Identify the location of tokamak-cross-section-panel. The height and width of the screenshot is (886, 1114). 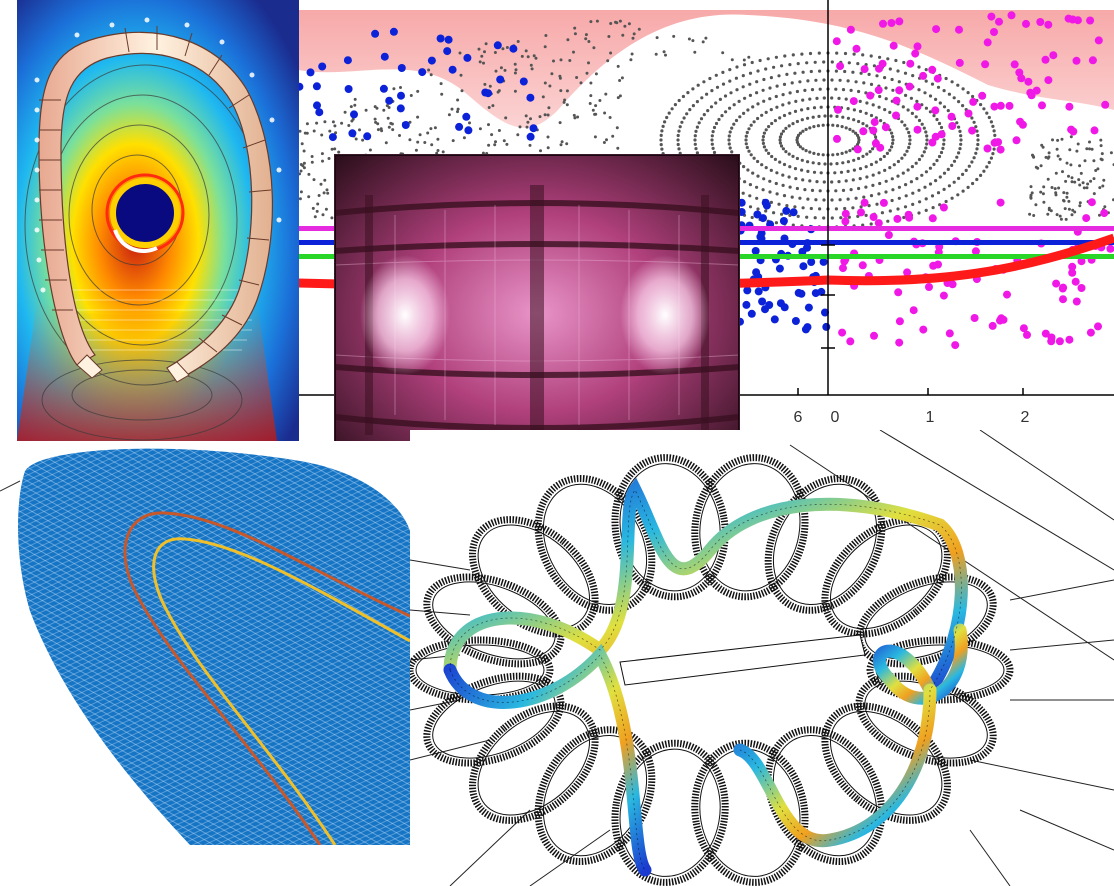
(158, 220).